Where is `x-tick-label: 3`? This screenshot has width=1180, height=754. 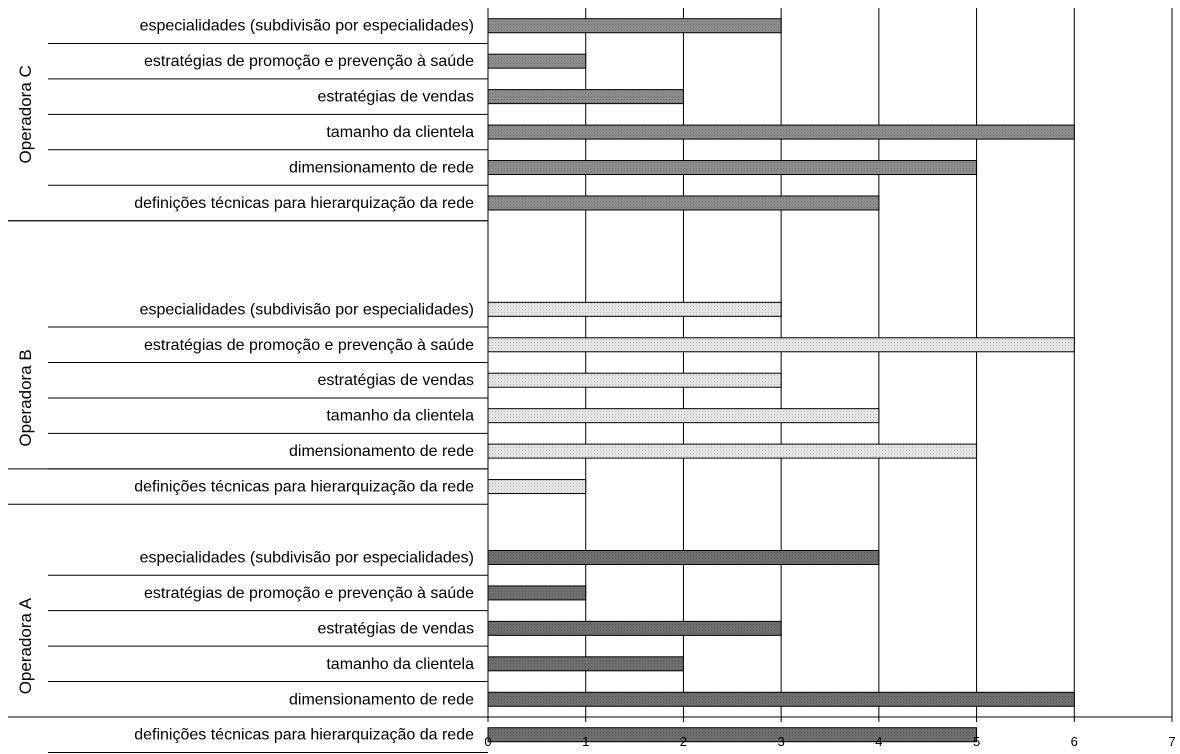
x-tick-label: 3 is located at coordinates (781, 741).